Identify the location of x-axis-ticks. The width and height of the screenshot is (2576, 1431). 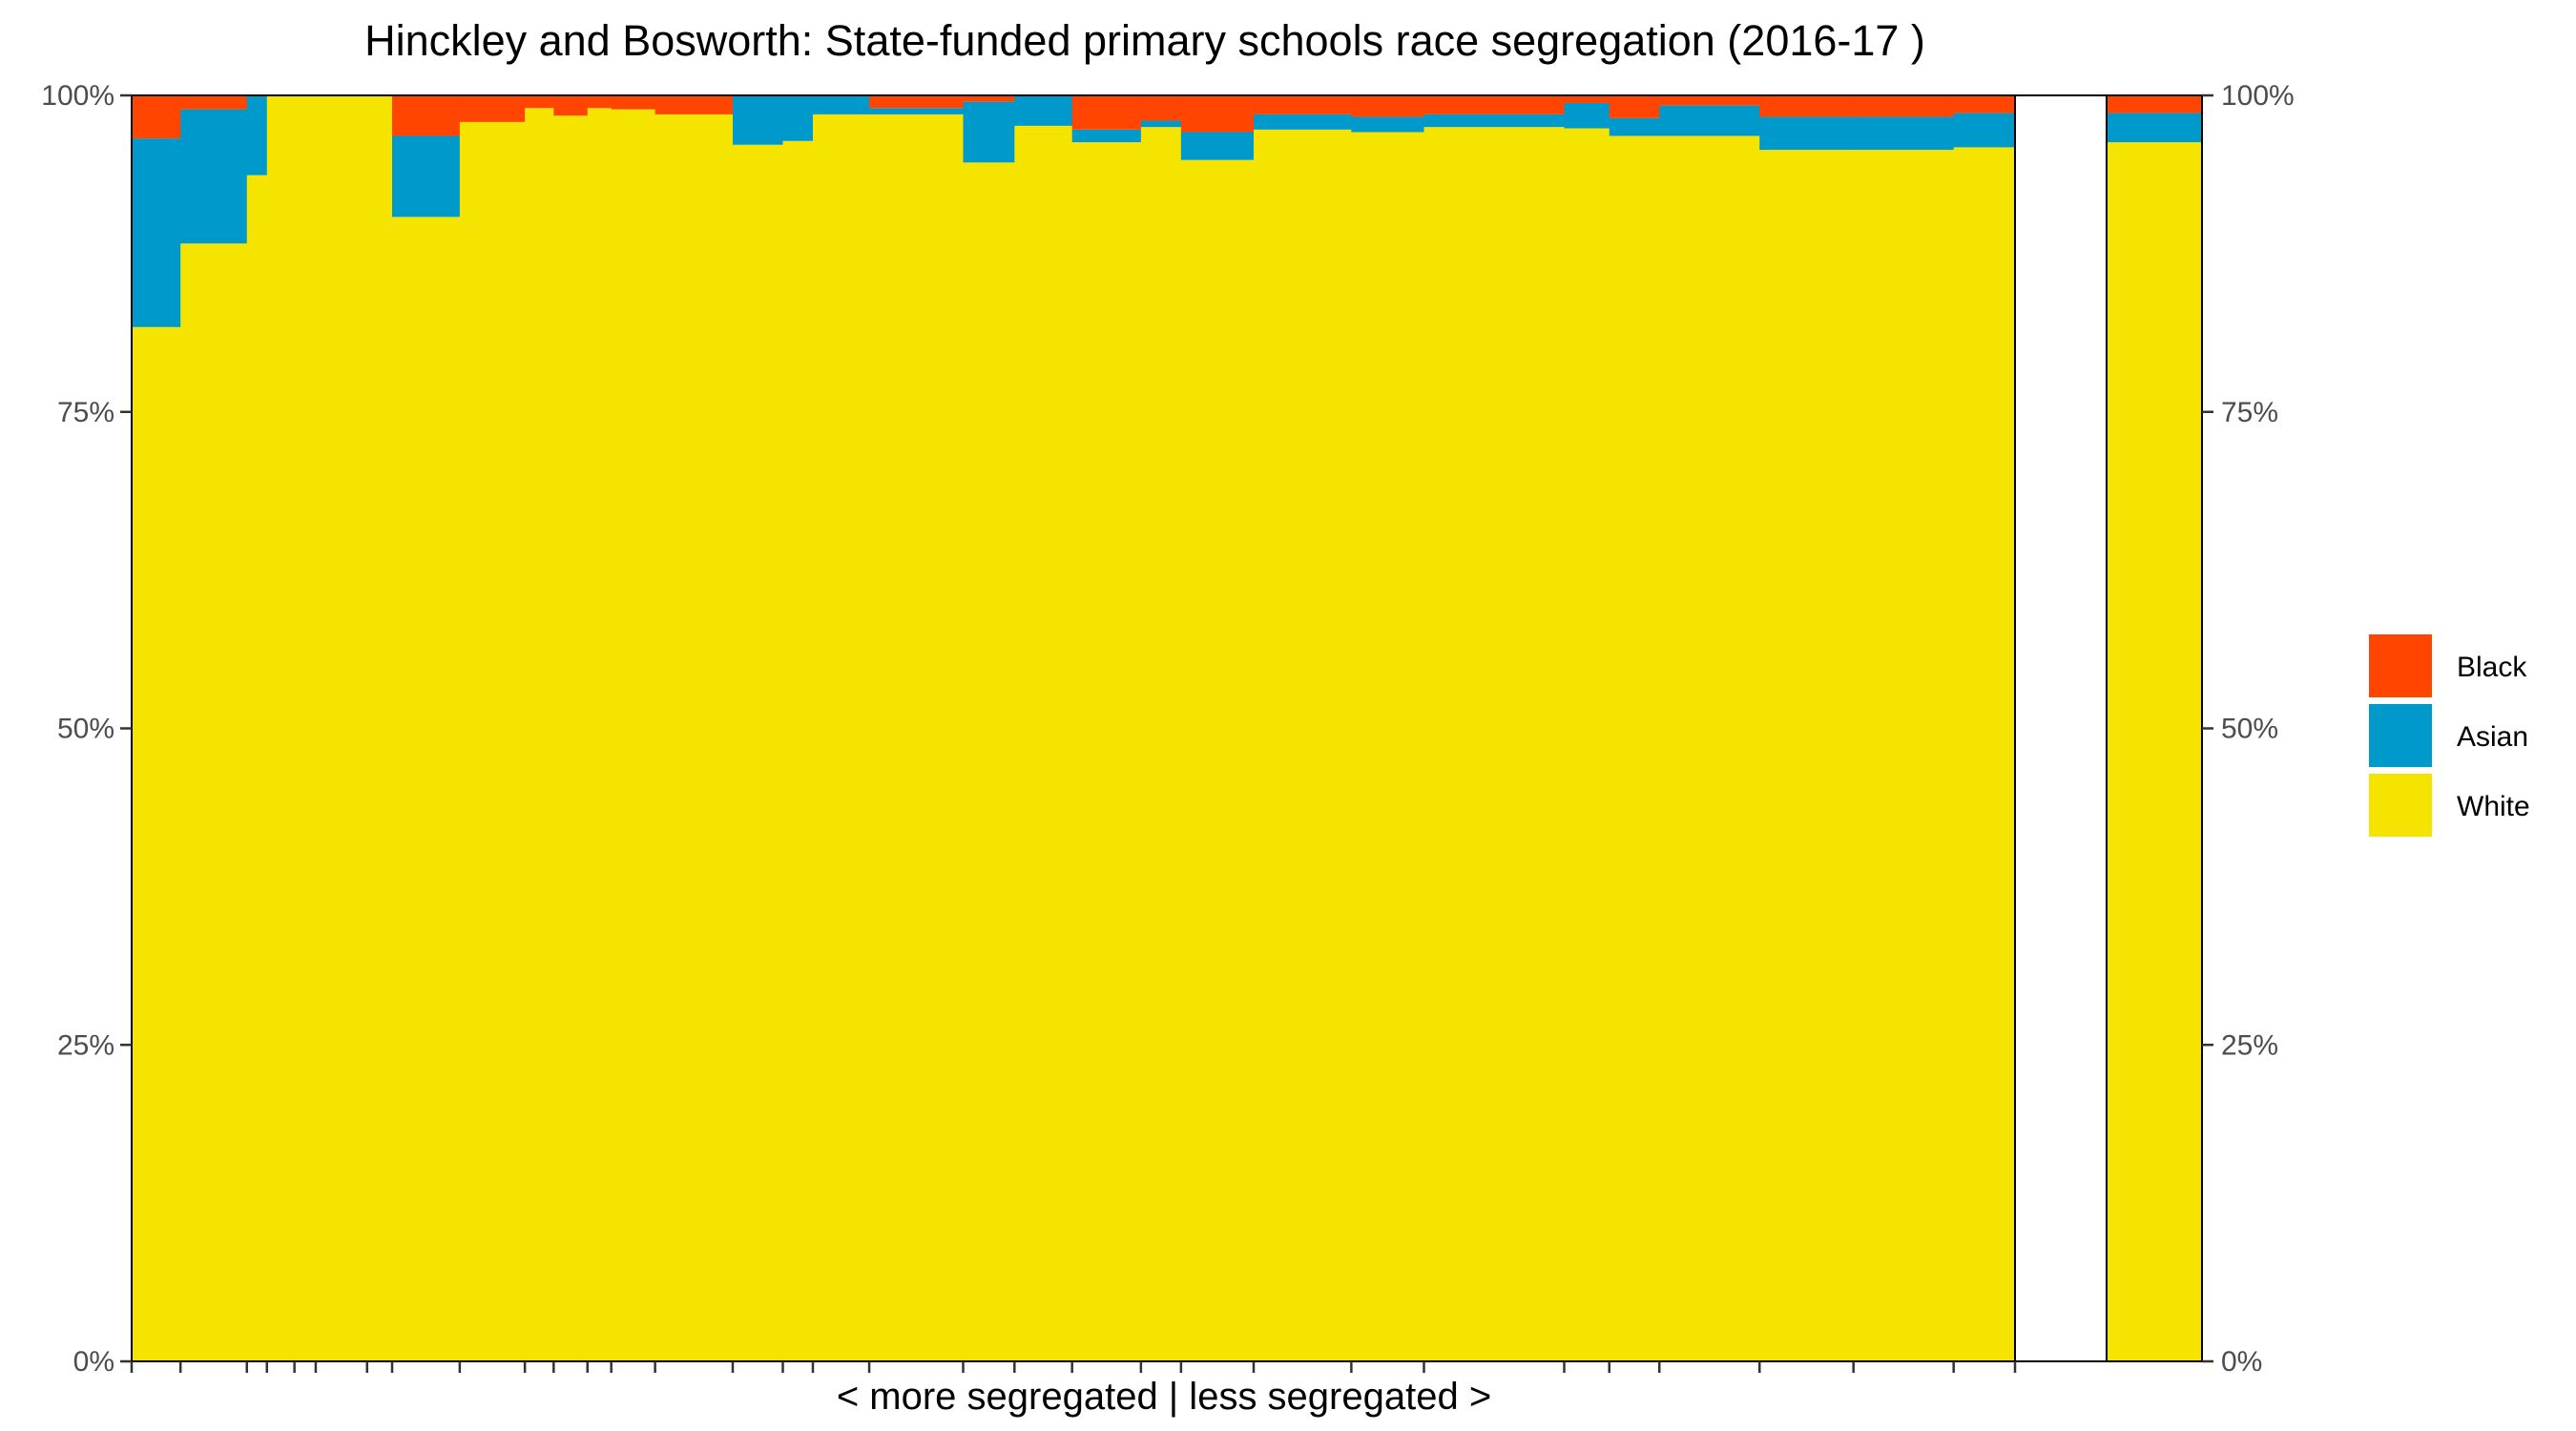
(1073, 1367).